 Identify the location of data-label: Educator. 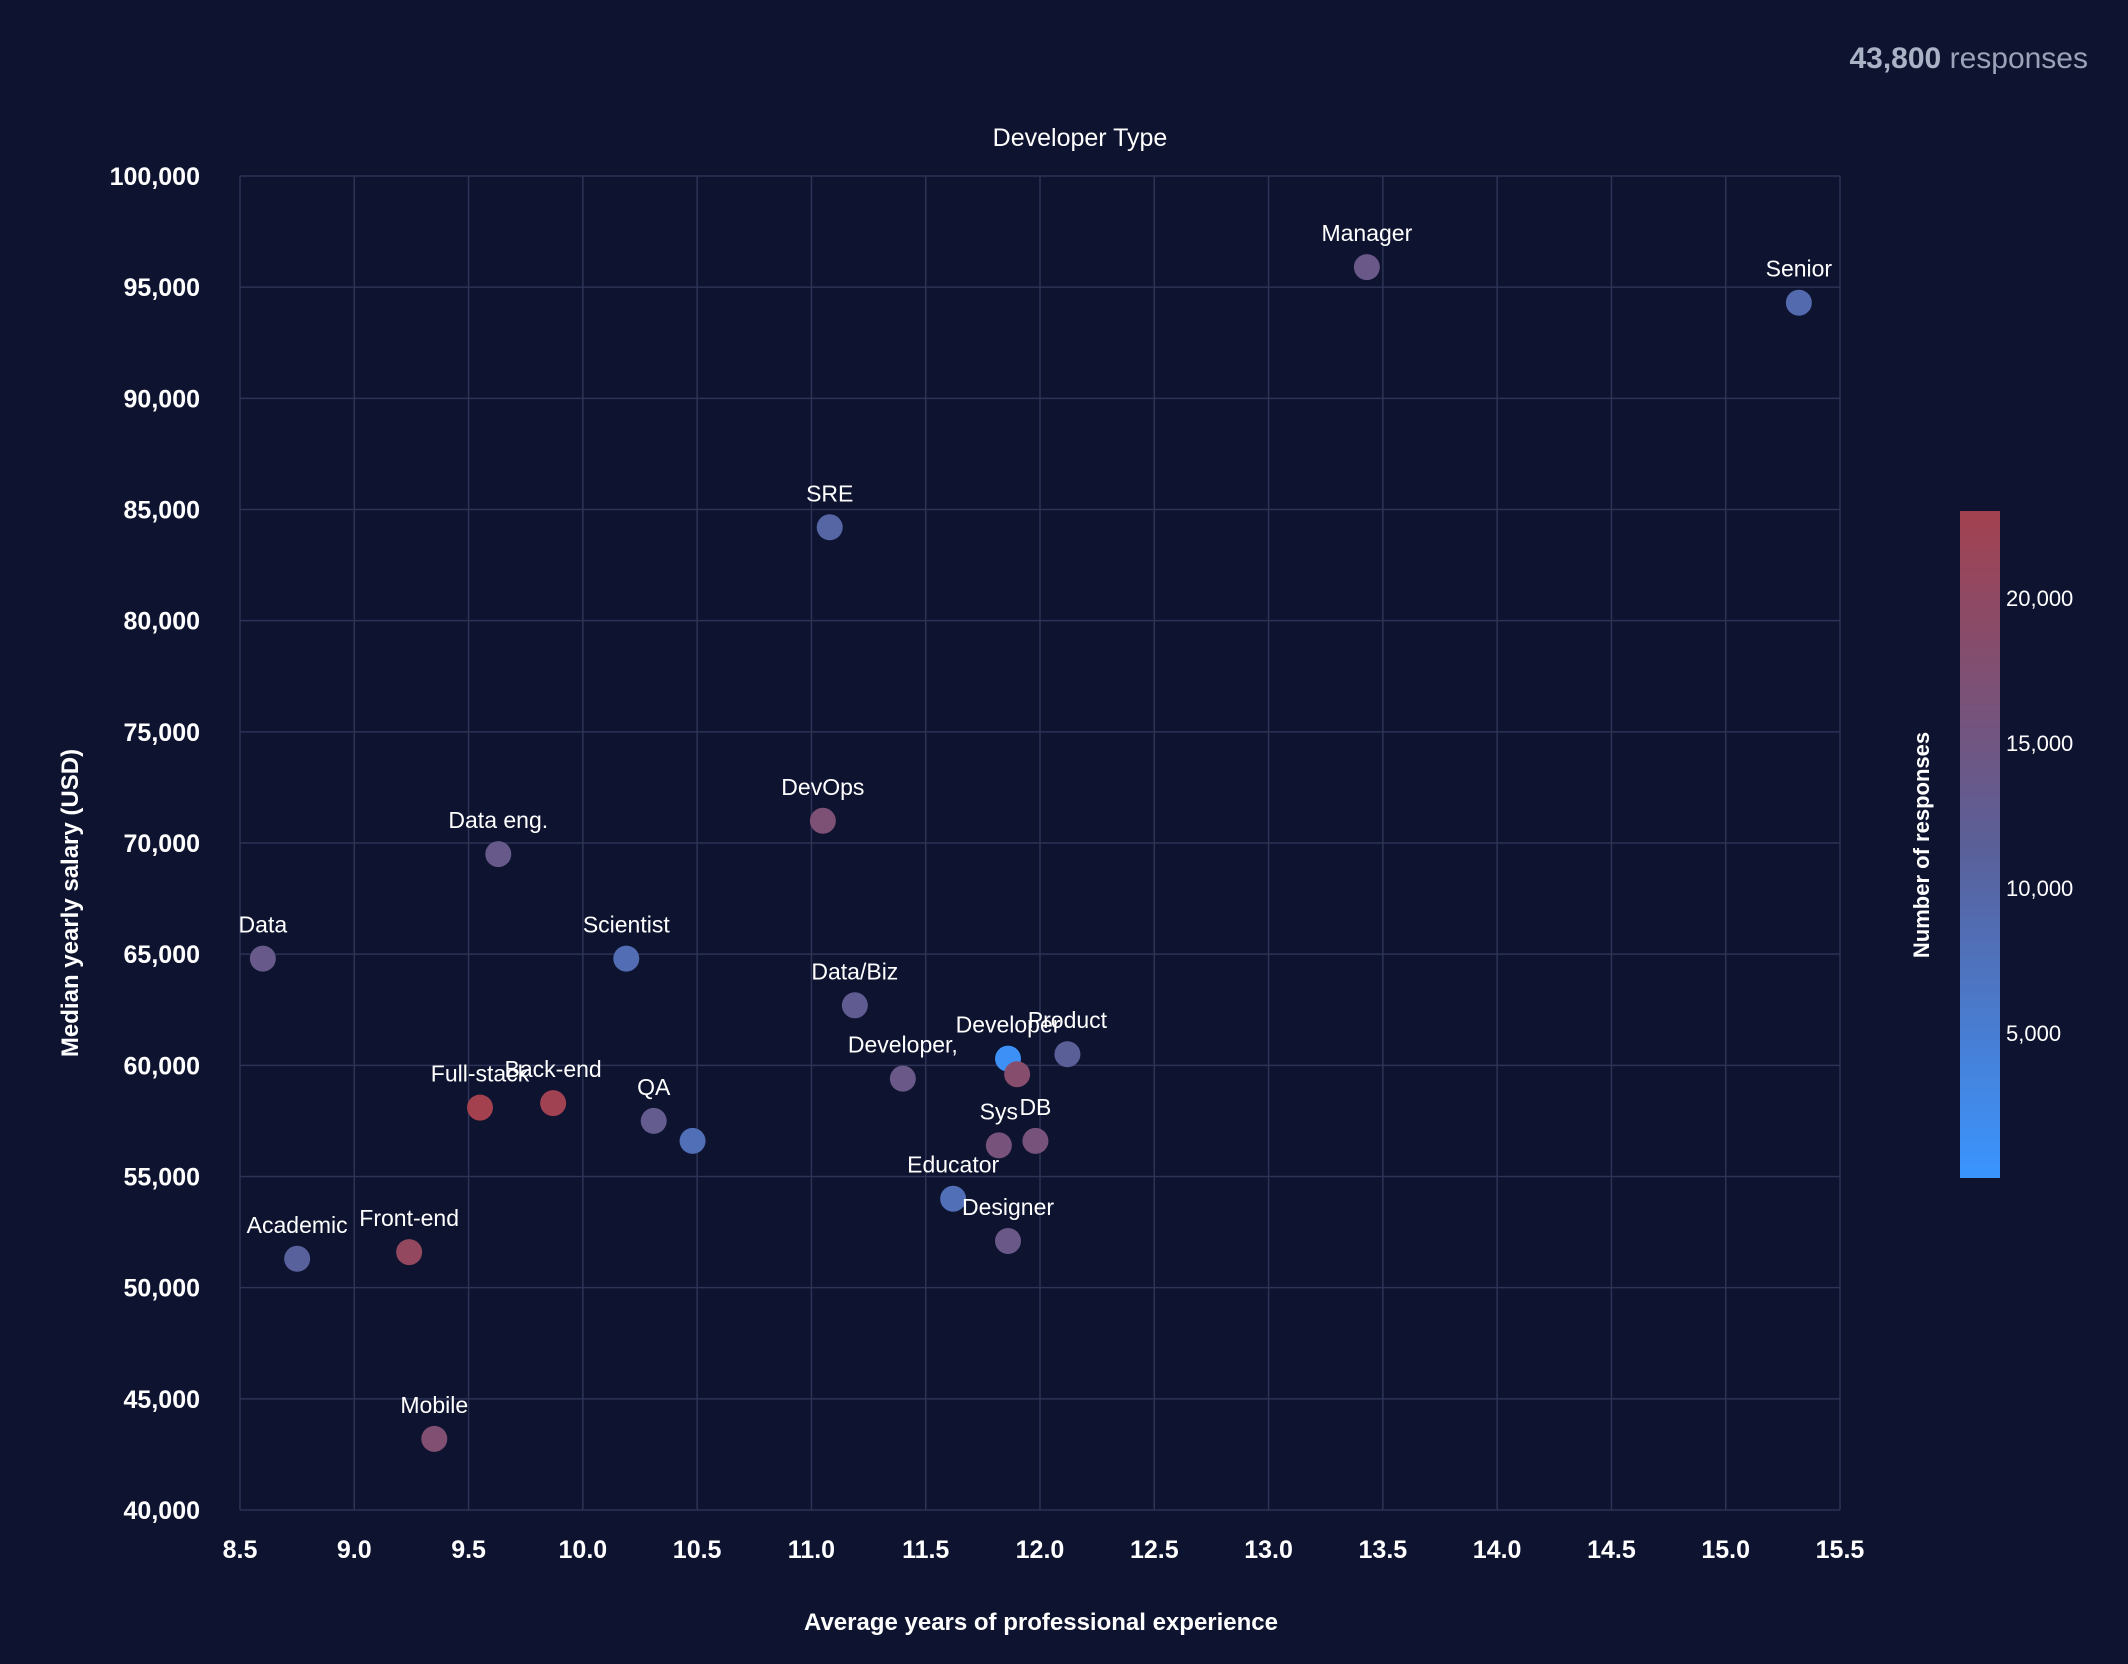
(953, 1165).